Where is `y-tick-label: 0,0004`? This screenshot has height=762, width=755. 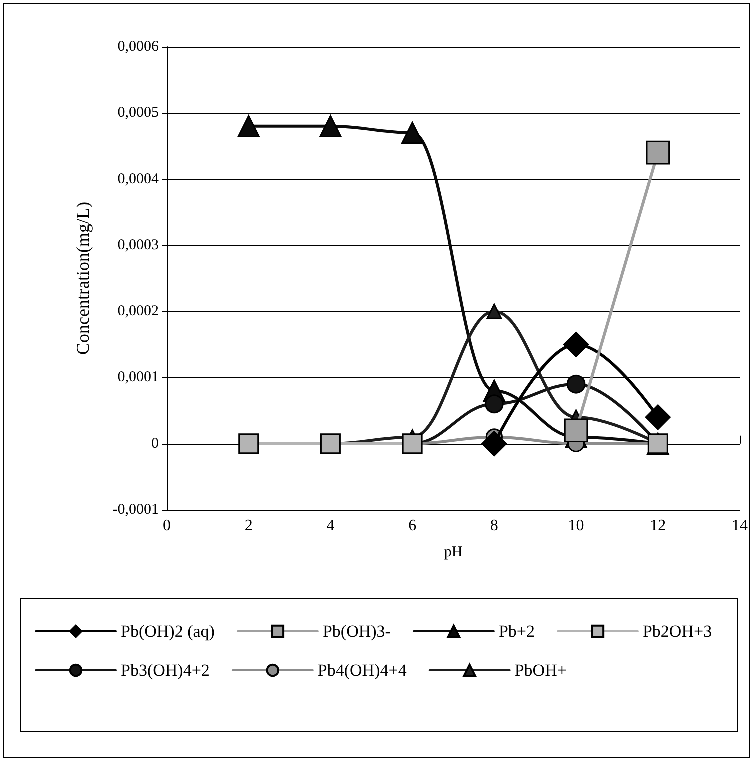
y-tick-label: 0,0004 is located at coordinates (139, 179).